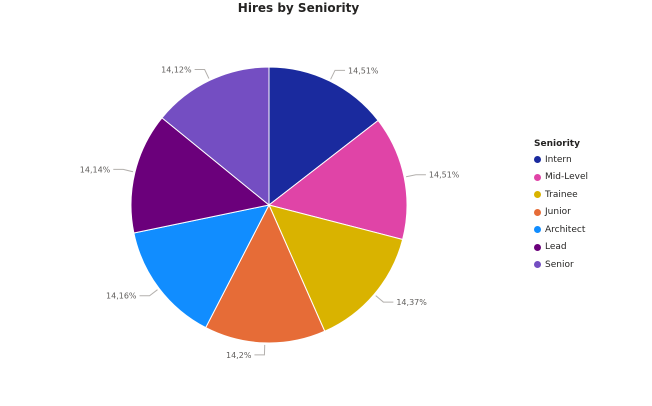  I want to click on legend-label: Architect, so click(565, 229).